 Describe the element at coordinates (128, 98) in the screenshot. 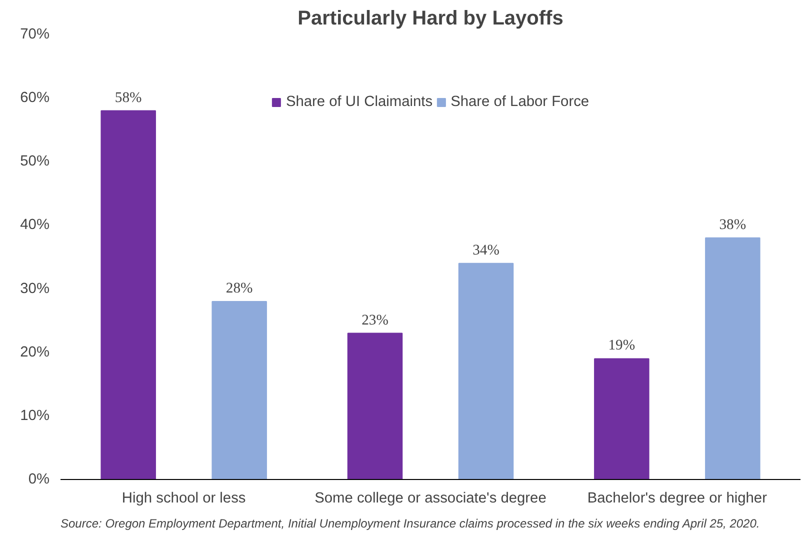

I see `data-label: 58%` at that location.